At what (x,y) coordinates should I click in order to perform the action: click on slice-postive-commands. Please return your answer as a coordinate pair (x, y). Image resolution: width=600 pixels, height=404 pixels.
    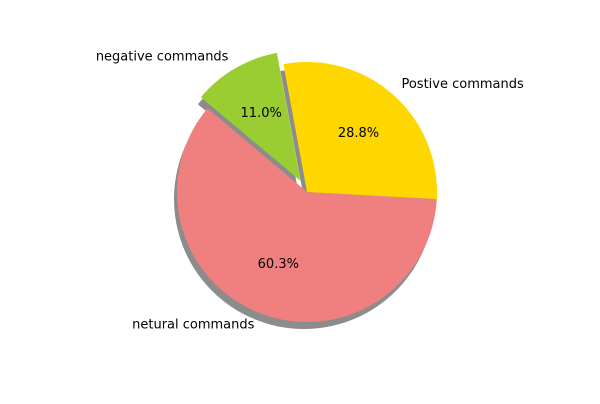
    Looking at the image, I should click on (360, 131).